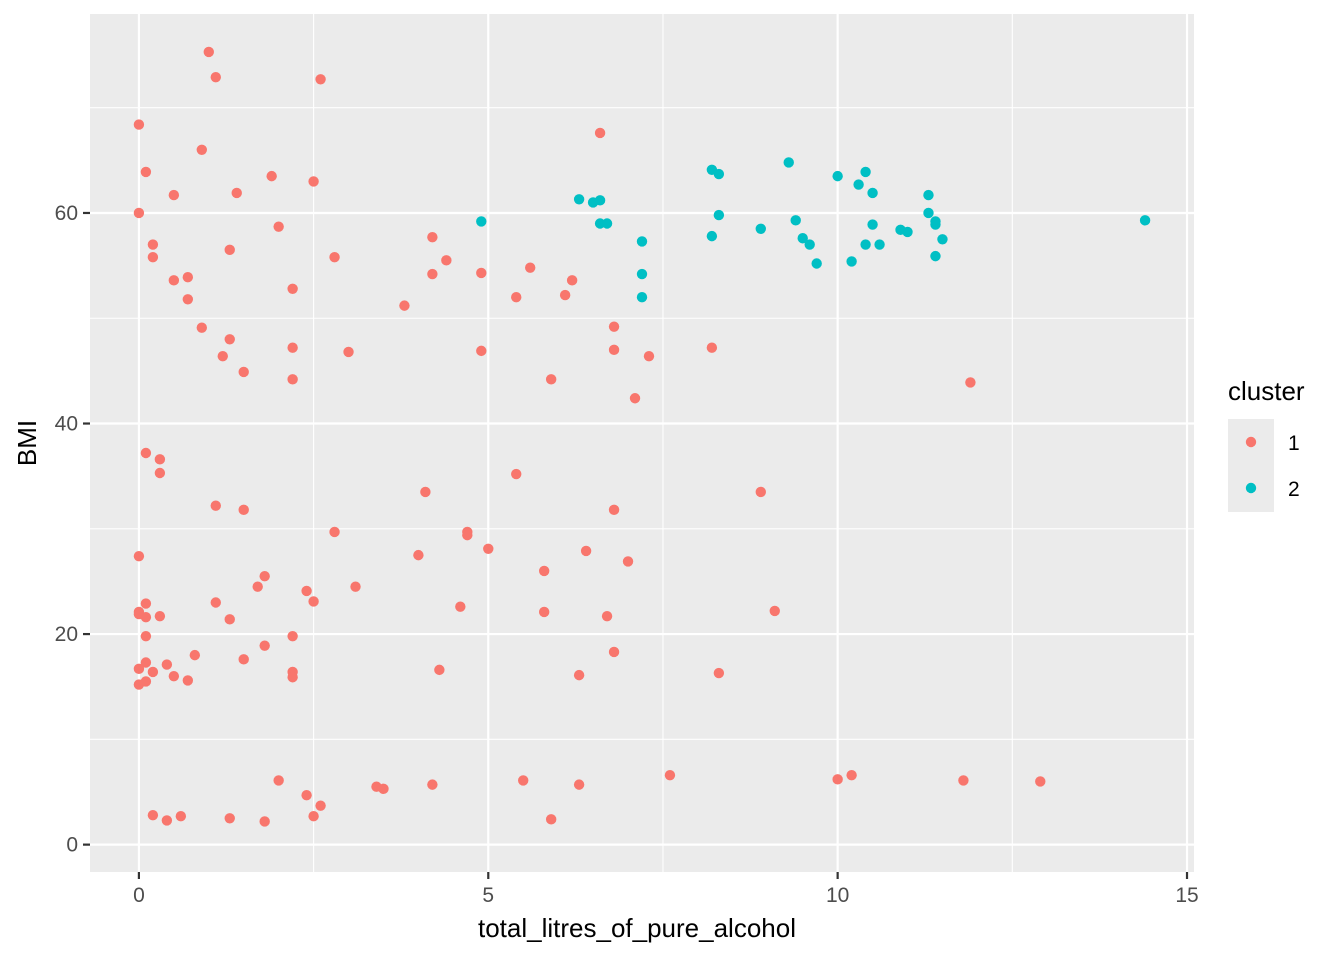  Describe the element at coordinates (139, 895) in the screenshot. I see `x-tick-label: 0` at that location.